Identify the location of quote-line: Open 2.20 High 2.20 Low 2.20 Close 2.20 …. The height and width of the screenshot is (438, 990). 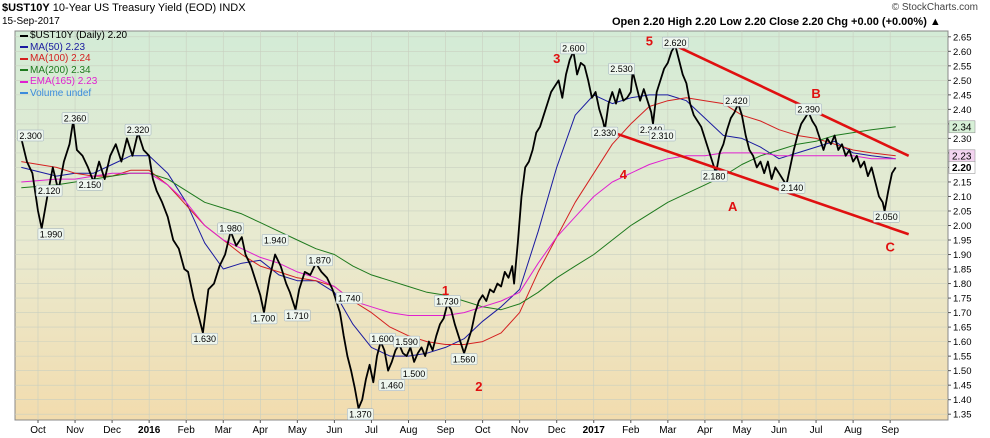
(776, 22).